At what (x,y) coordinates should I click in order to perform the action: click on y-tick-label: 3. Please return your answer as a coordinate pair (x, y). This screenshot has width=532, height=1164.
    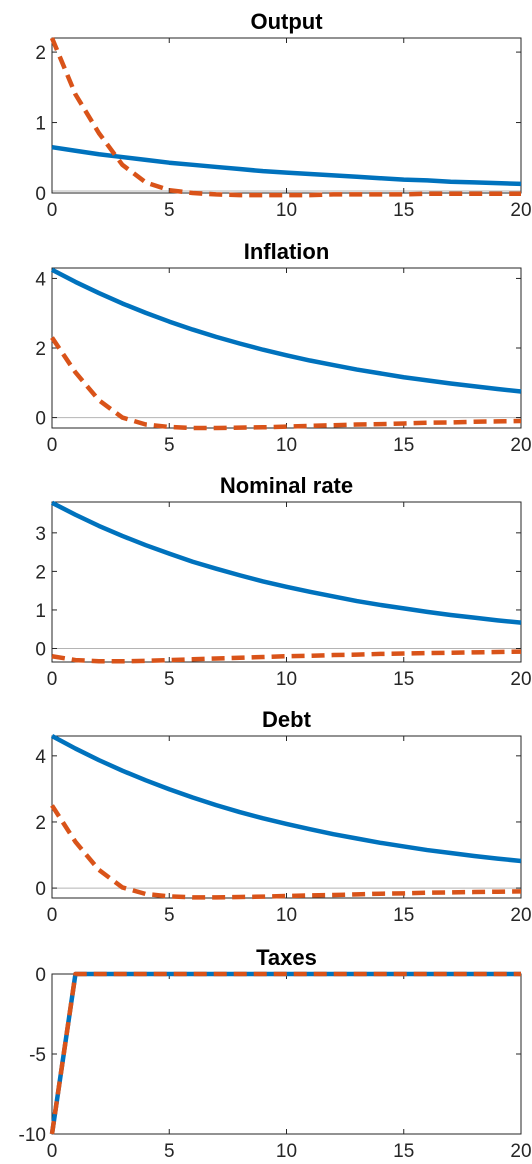
    Looking at the image, I should click on (40, 534).